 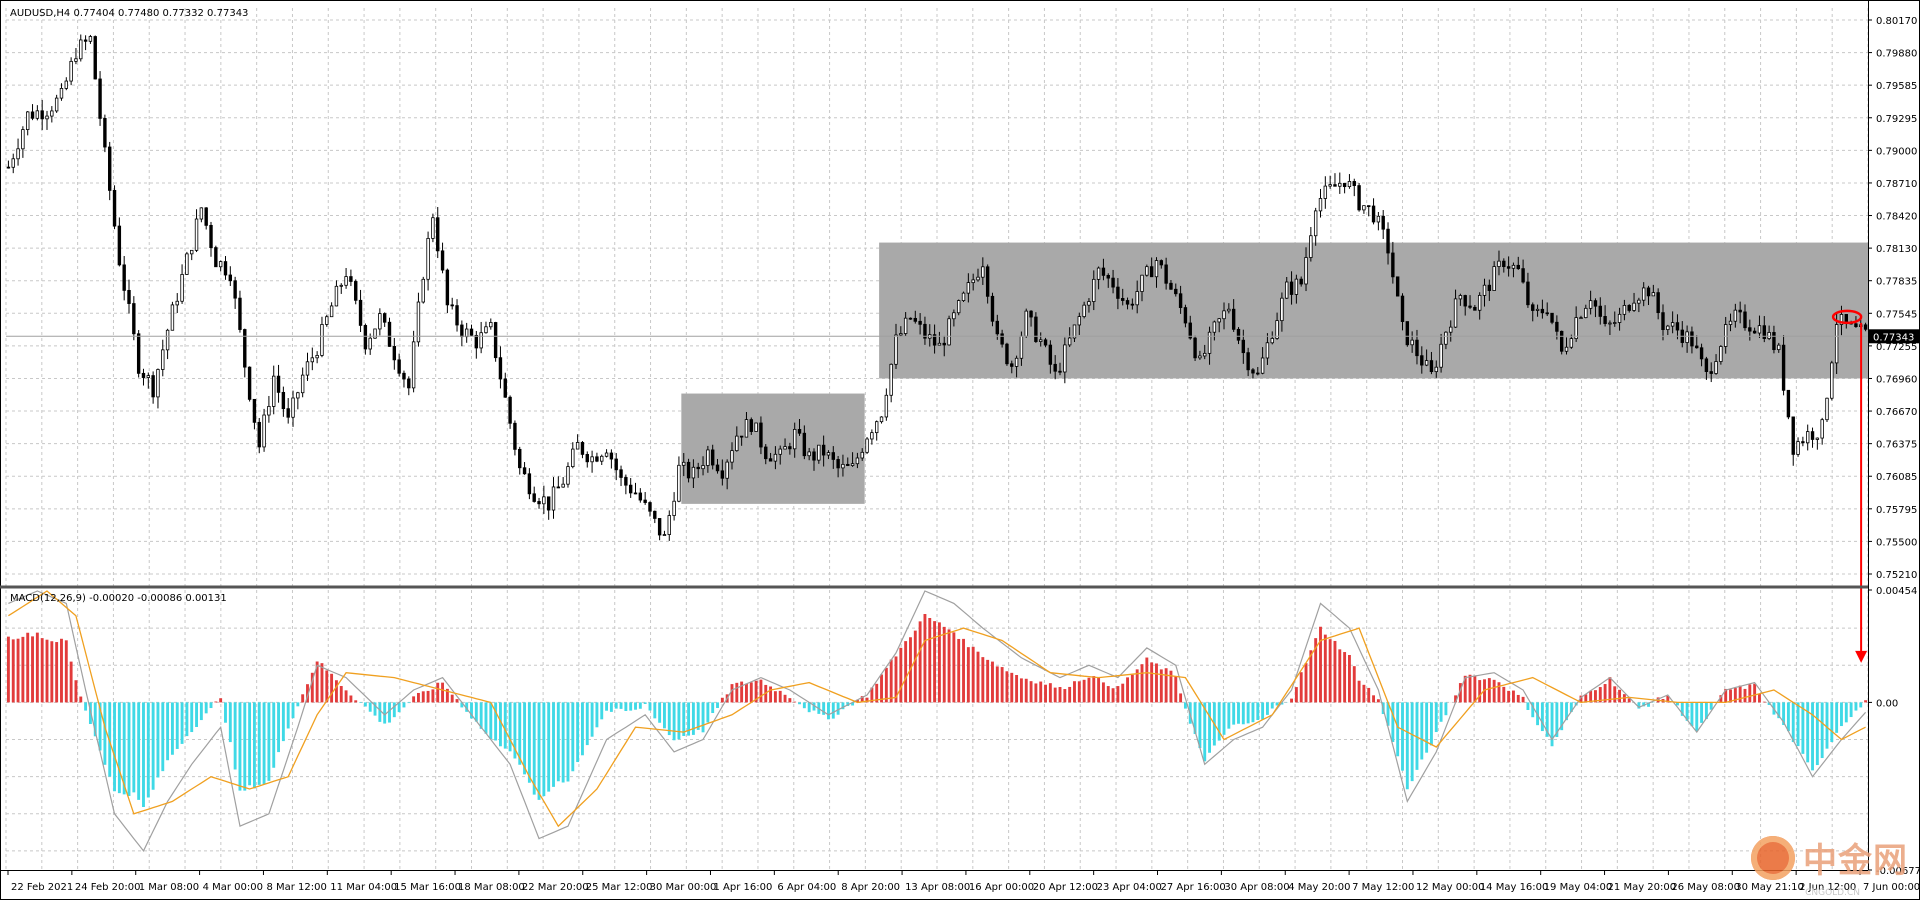 What do you see at coordinates (1893, 337) in the screenshot?
I see `current-price-label: 0.77343` at bounding box center [1893, 337].